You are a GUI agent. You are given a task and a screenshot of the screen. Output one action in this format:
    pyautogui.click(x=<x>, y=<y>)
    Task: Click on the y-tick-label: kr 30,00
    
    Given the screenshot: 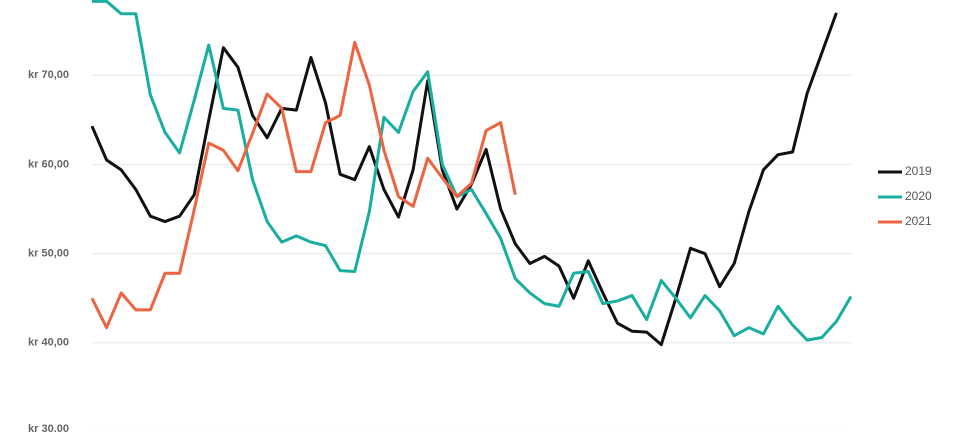 What is the action you would take?
    pyautogui.click(x=48, y=427)
    